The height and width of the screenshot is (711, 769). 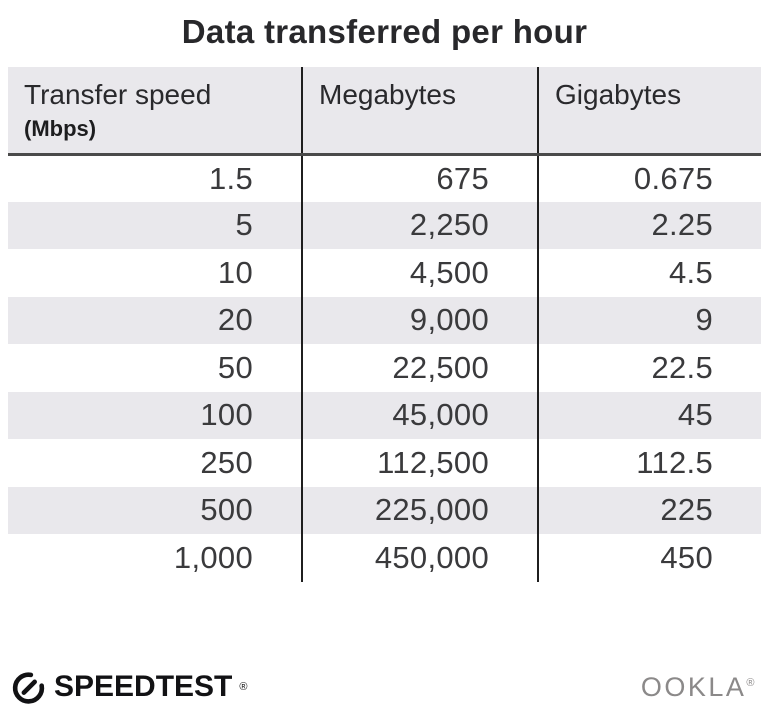 What do you see at coordinates (155, 111) in the screenshot?
I see `col-header-transfer-speed: Transfer speed (Mbps)` at bounding box center [155, 111].